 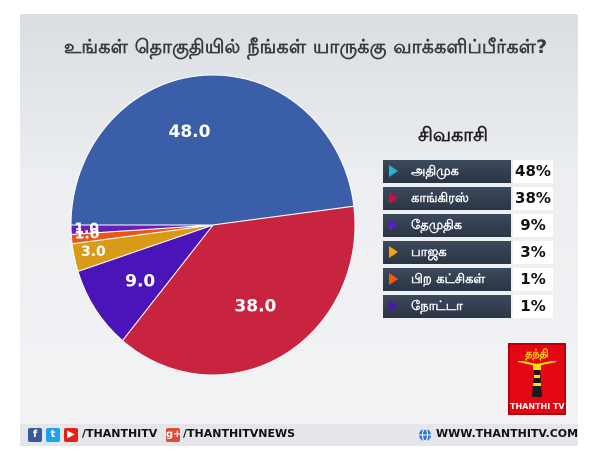 I want to click on legend-item-label: நோட்டா, so click(x=437, y=306).